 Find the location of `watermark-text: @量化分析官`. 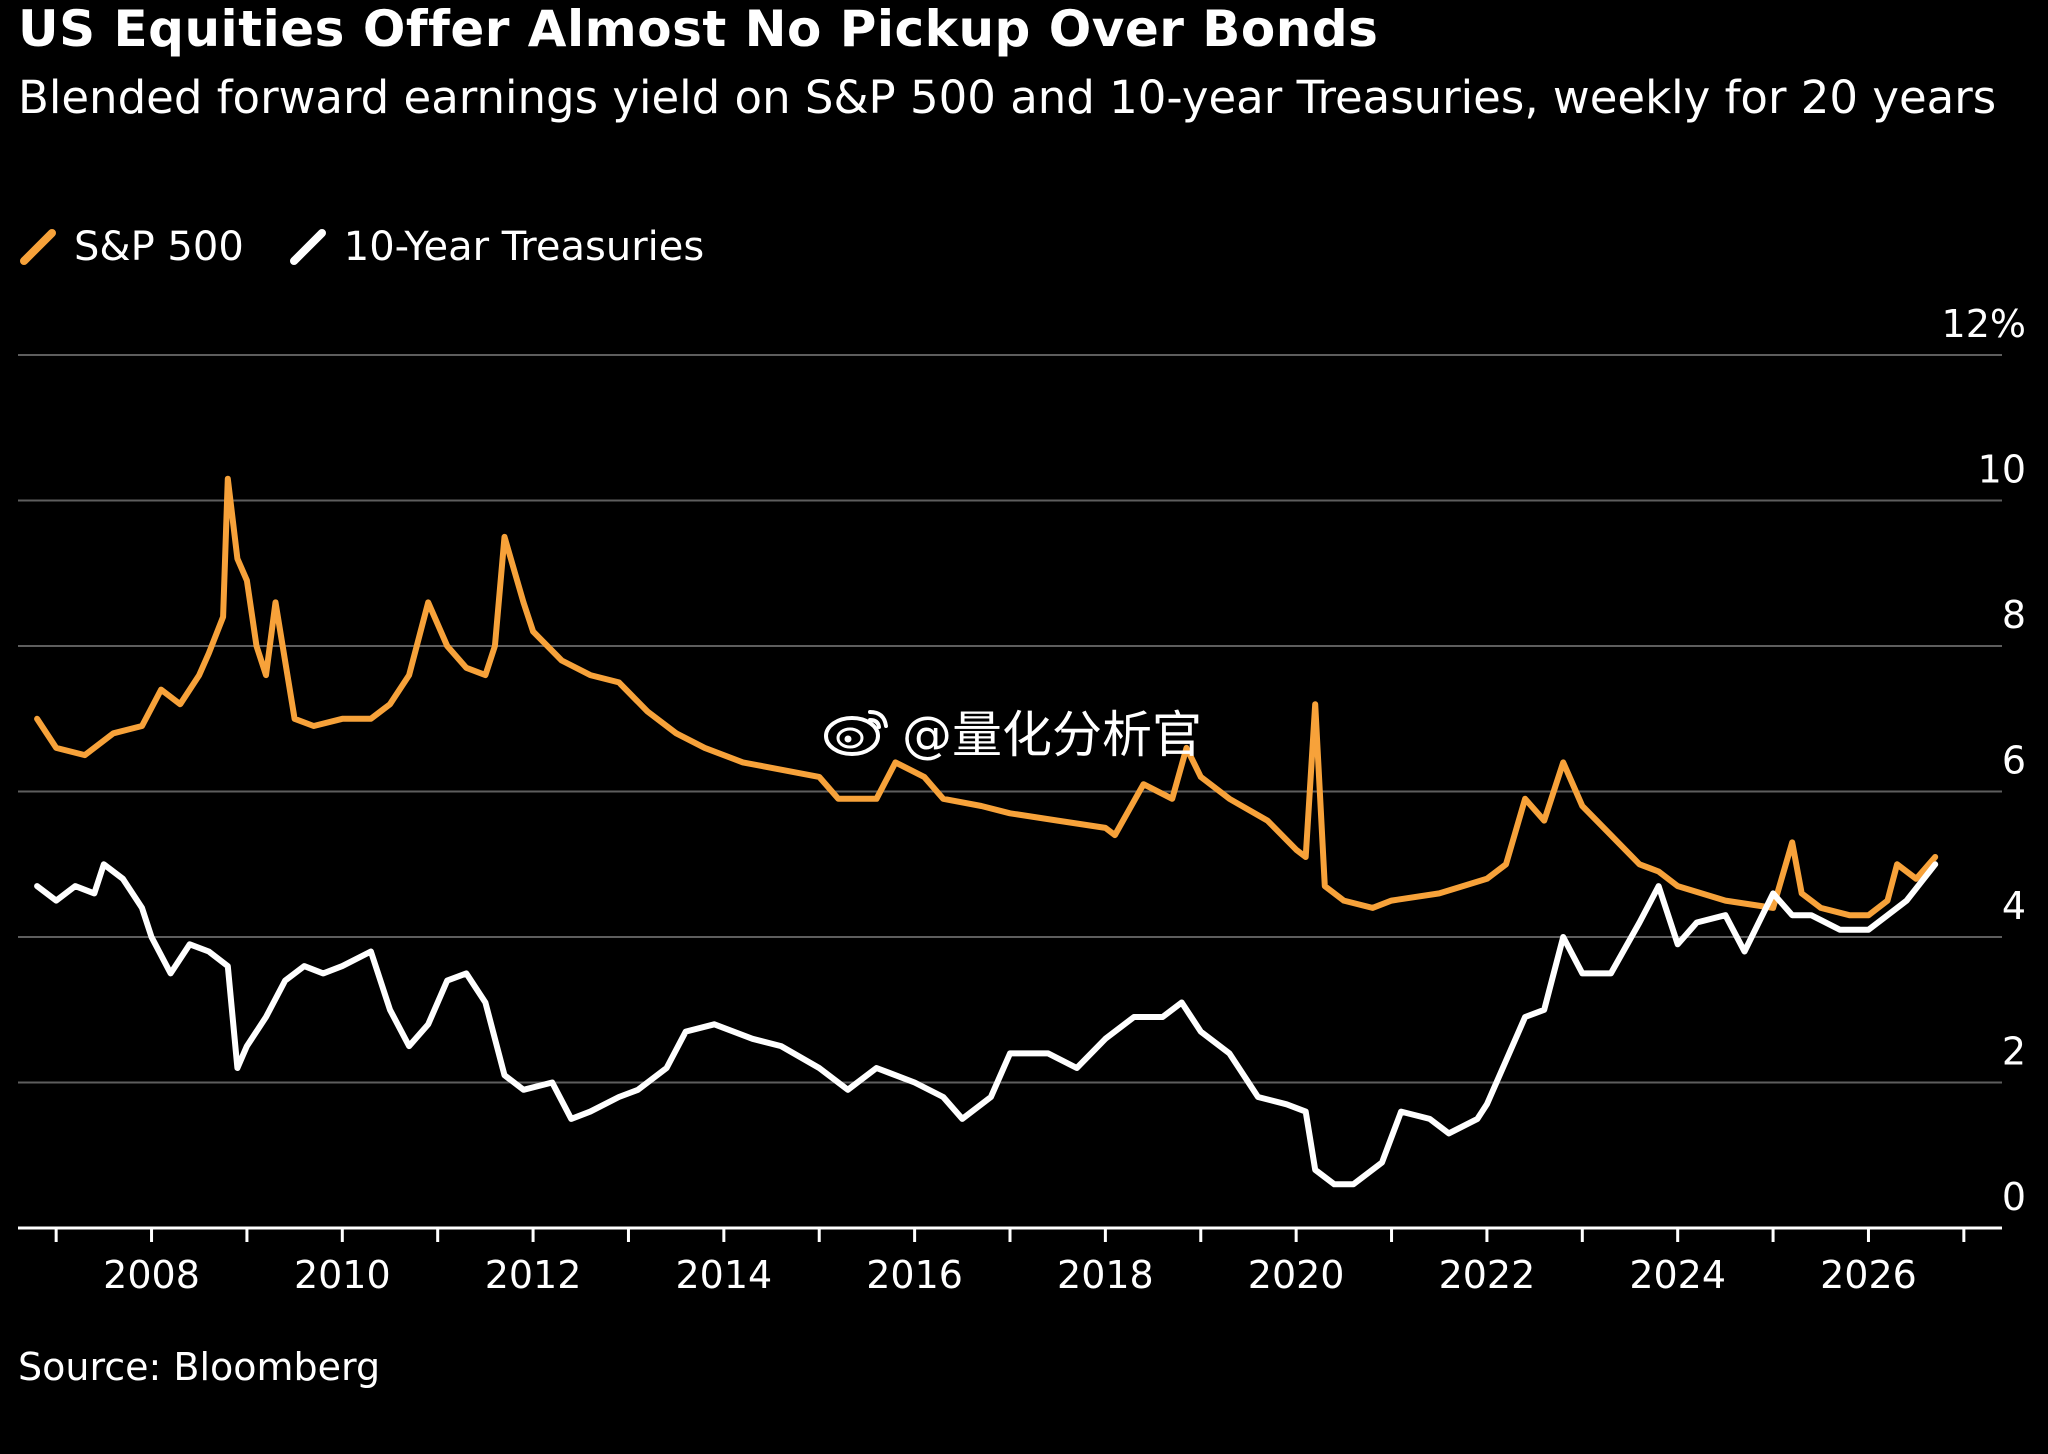

watermark-text: @量化分析官 is located at coordinates (1052, 735).